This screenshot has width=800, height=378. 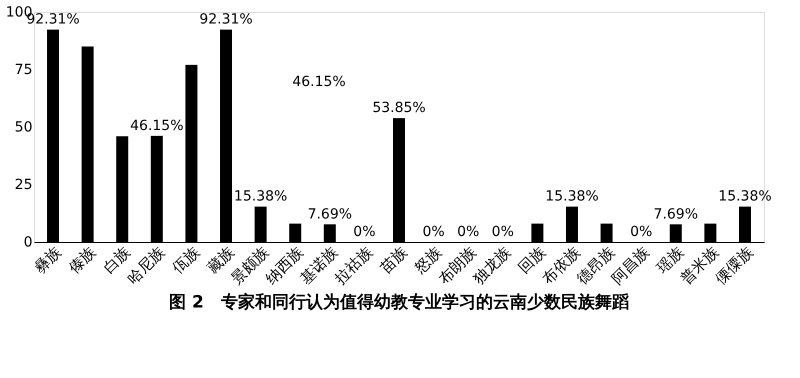 I want to click on y-tick-label: 25, so click(x=23, y=185).